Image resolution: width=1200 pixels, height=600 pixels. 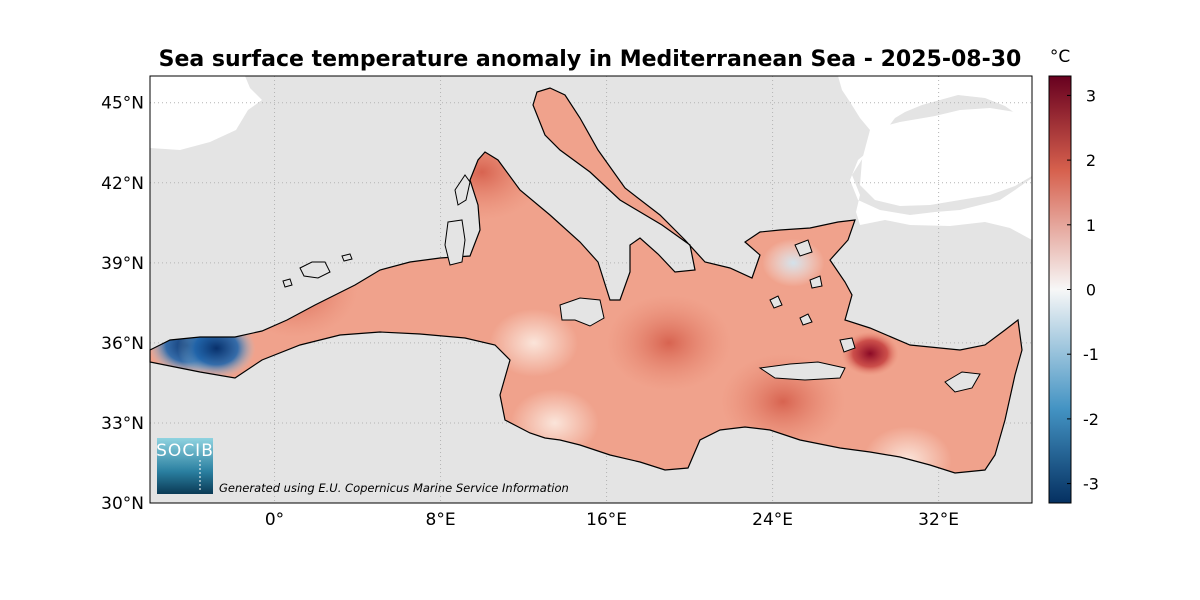 I want to click on lon-tick-label: 32°E, so click(x=938, y=520).